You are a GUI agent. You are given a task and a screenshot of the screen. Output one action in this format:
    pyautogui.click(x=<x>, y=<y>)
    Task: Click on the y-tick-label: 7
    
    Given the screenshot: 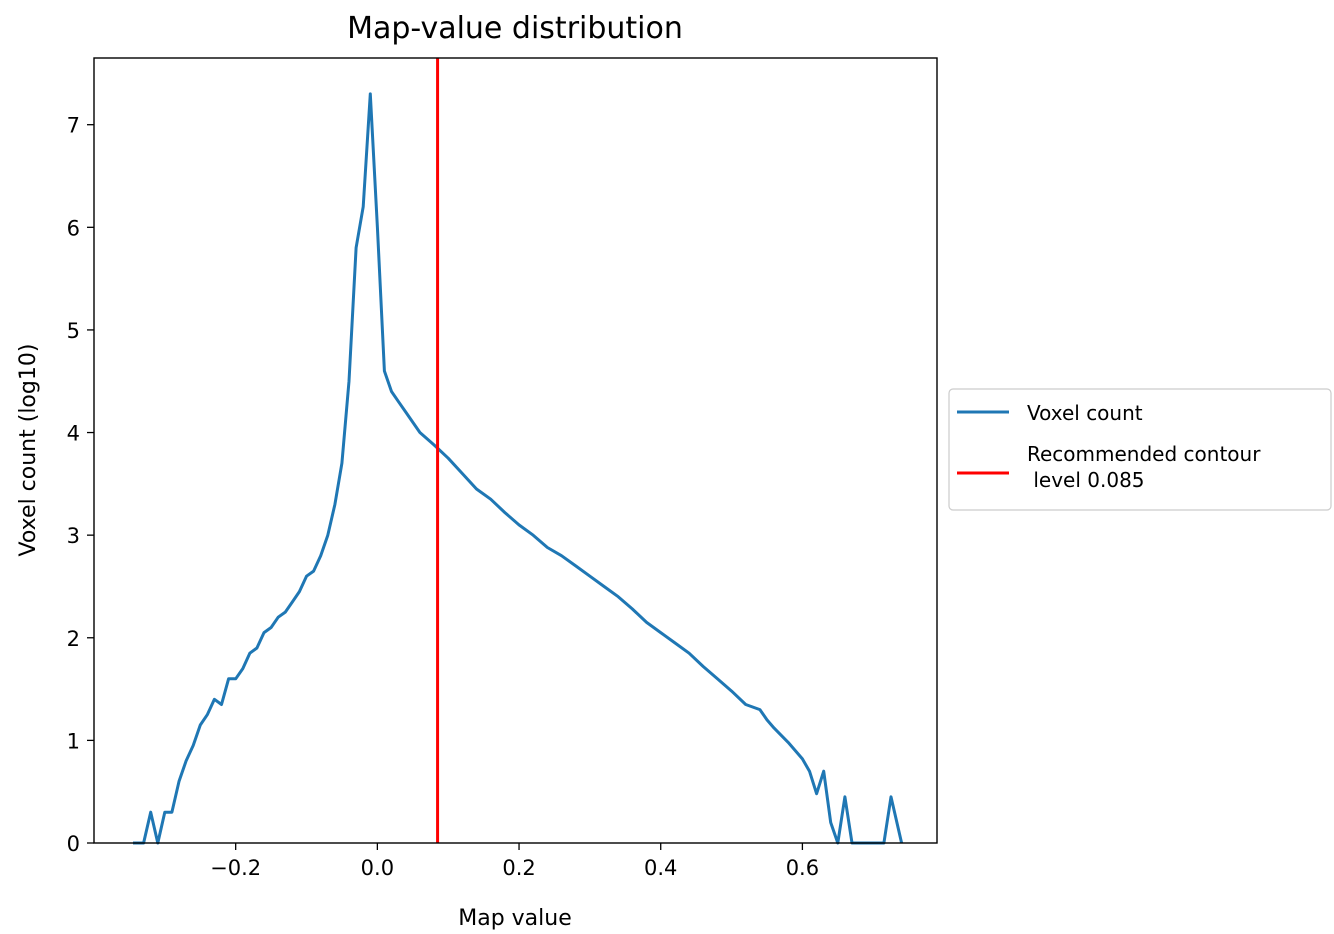 What is the action you would take?
    pyautogui.click(x=73, y=126)
    